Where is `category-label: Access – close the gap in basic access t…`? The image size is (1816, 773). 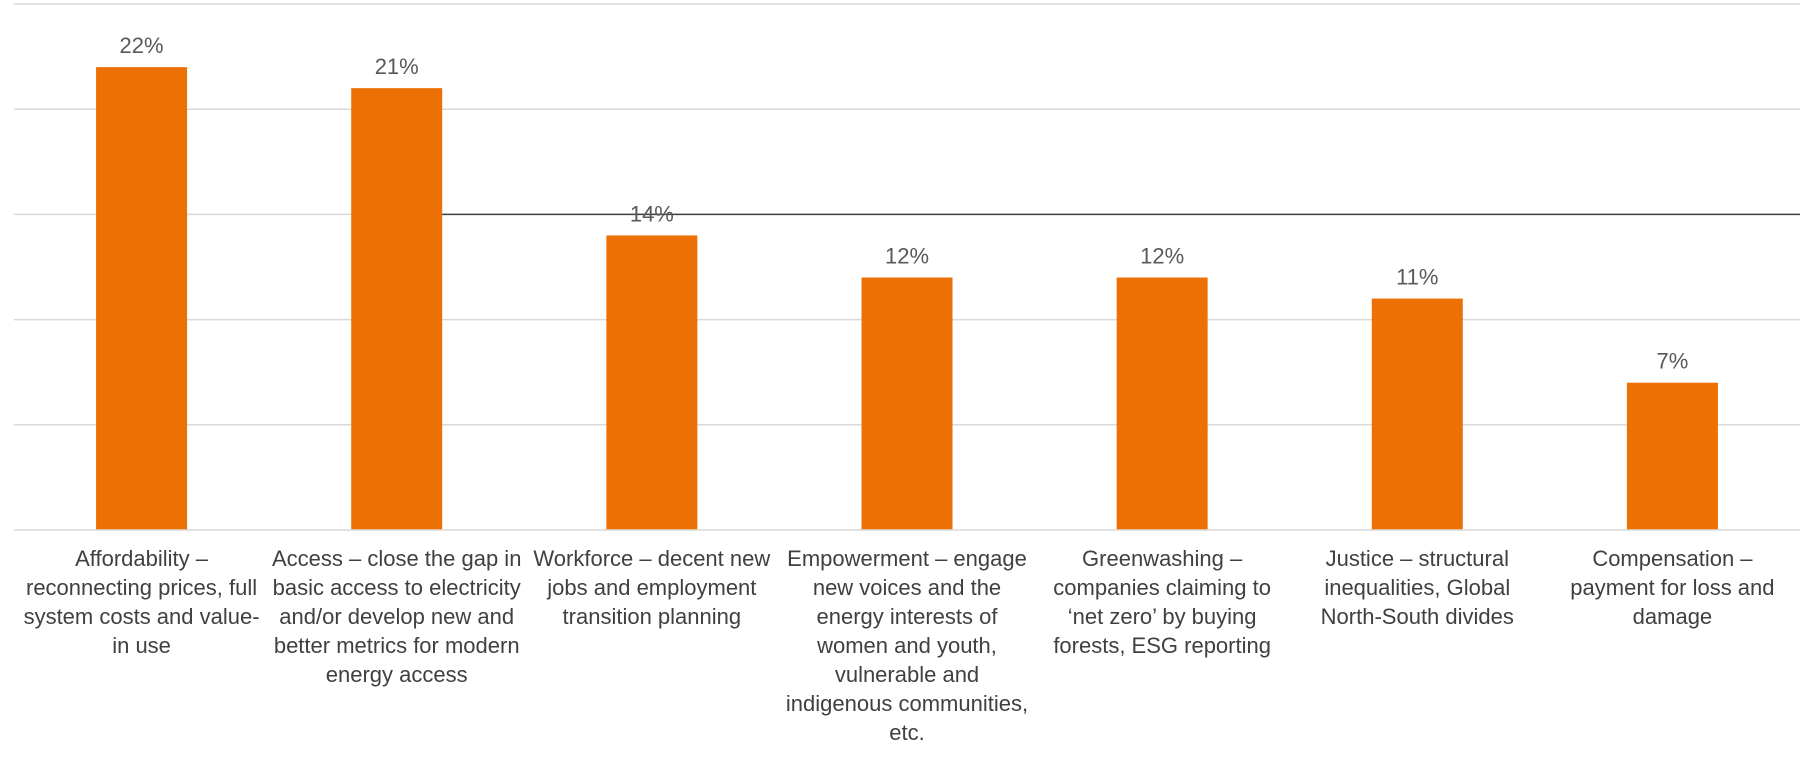
category-label: Access – close the gap in basic access t… is located at coordinates (396, 616).